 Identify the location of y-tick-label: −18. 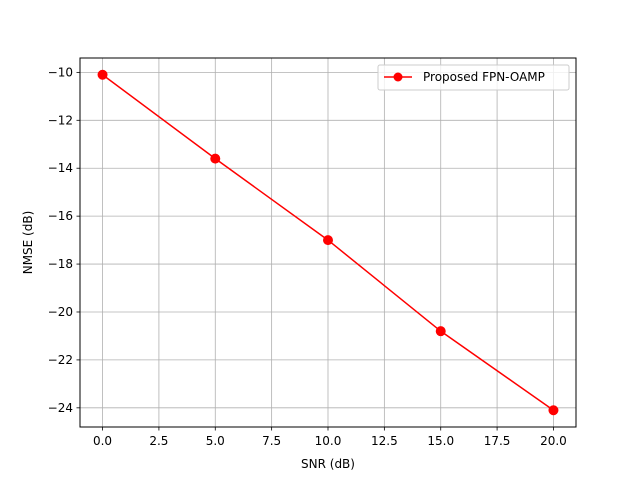
(60, 264).